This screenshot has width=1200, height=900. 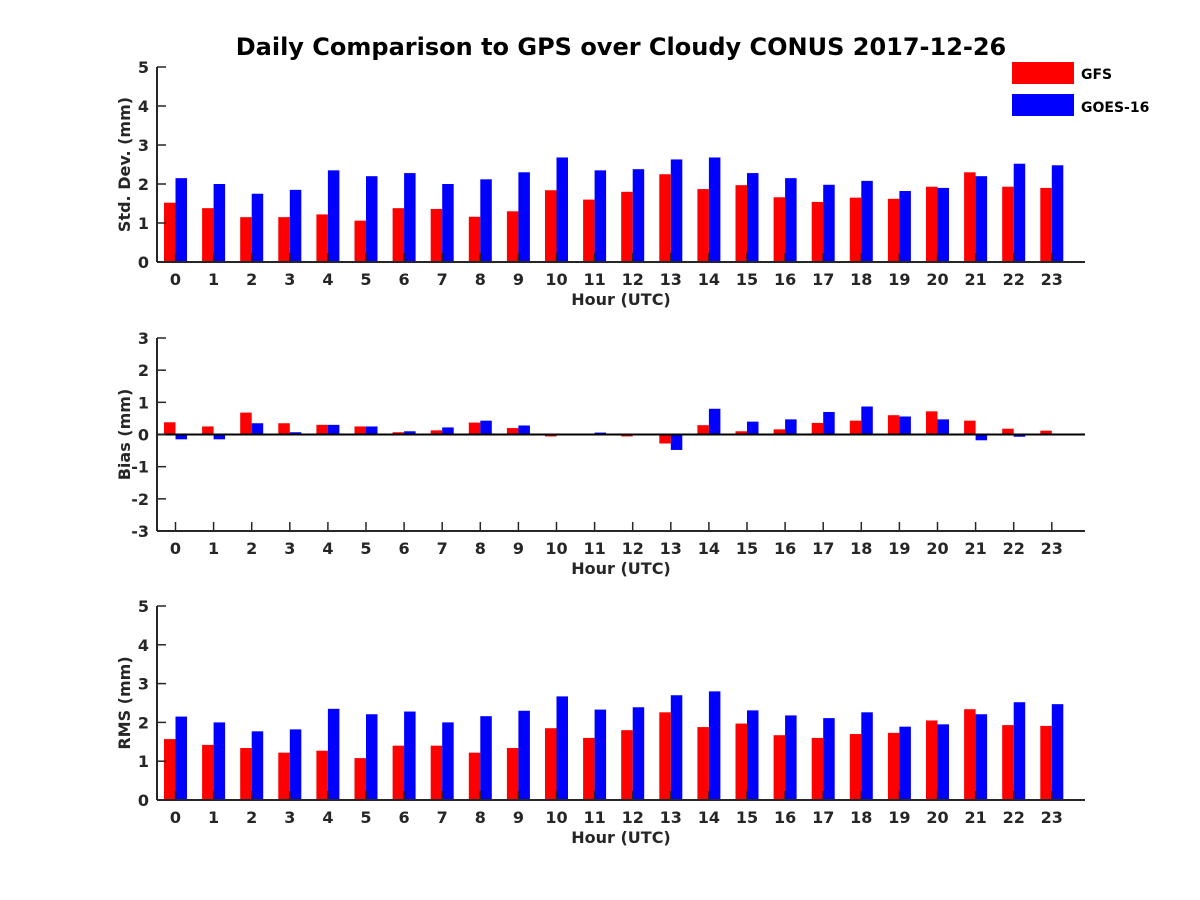 What do you see at coordinates (175, 279) in the screenshot?
I see `x-tick-label: 0` at bounding box center [175, 279].